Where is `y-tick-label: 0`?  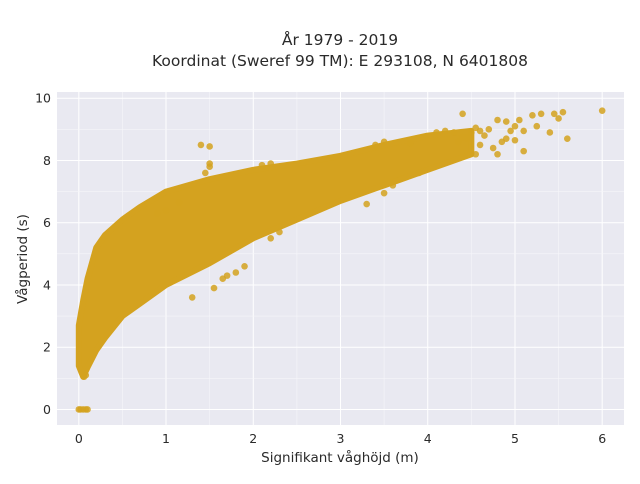
y-tick-label: 0 is located at coordinates (47, 409).